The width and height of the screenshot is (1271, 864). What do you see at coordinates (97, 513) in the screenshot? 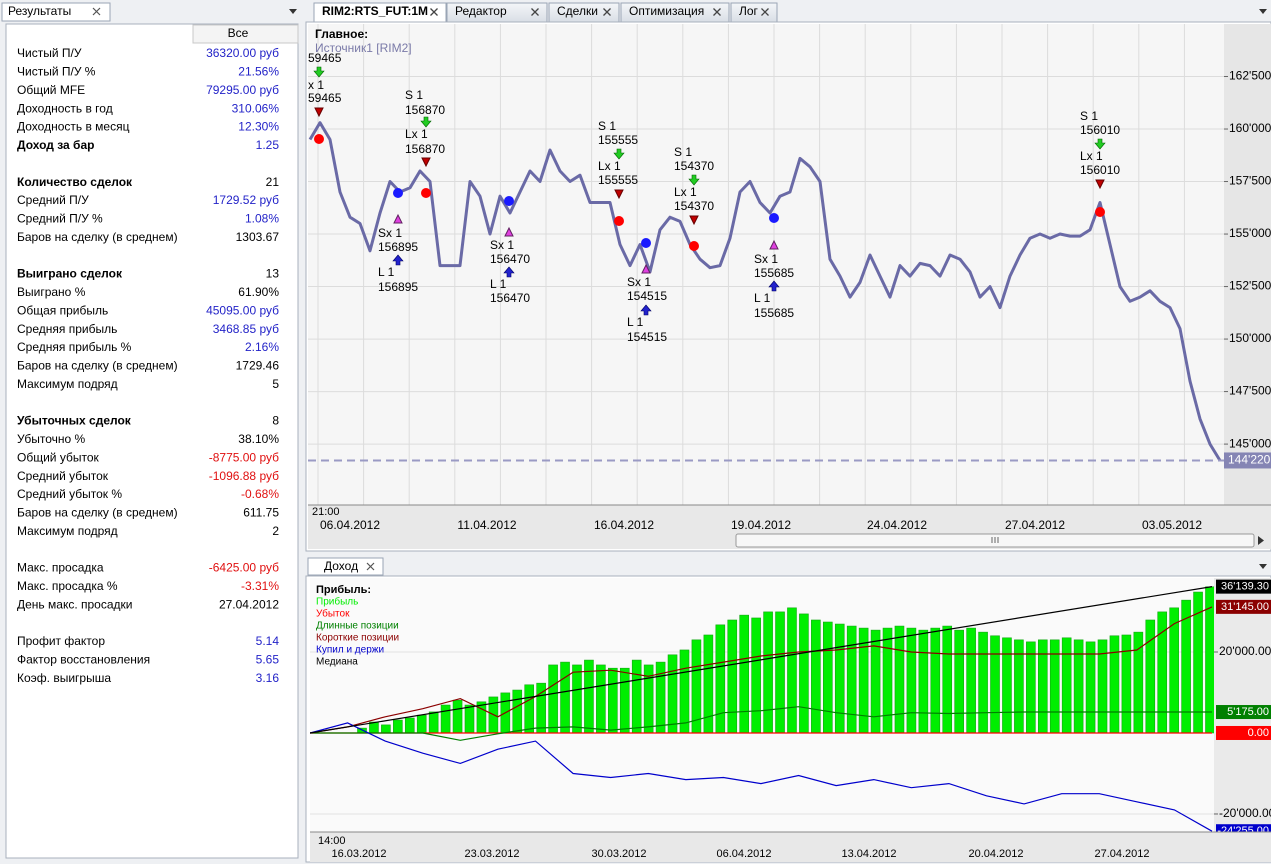
I see `row-label: Баров на сделку (в среднем)` at bounding box center [97, 513].